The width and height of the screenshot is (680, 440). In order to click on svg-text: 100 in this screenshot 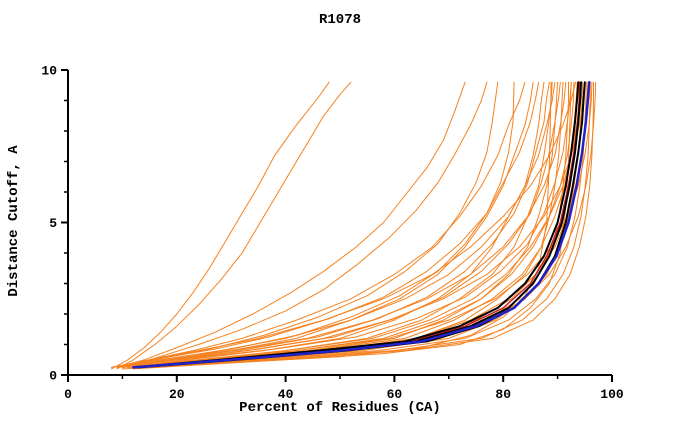, I will do `click(612, 394)`.